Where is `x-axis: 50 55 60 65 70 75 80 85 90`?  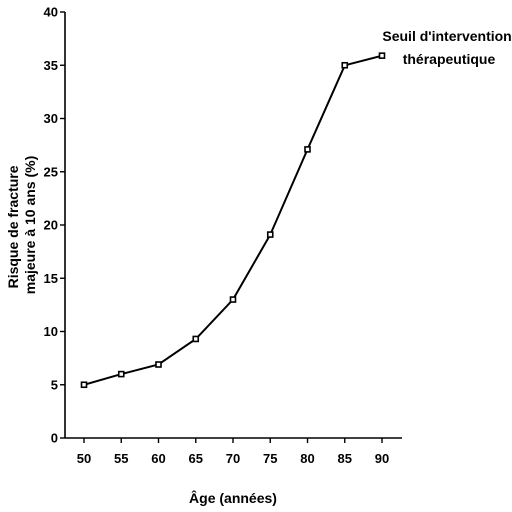
x-axis: 50 55 60 65 70 75 80 85 90 is located at coordinates (233, 451).